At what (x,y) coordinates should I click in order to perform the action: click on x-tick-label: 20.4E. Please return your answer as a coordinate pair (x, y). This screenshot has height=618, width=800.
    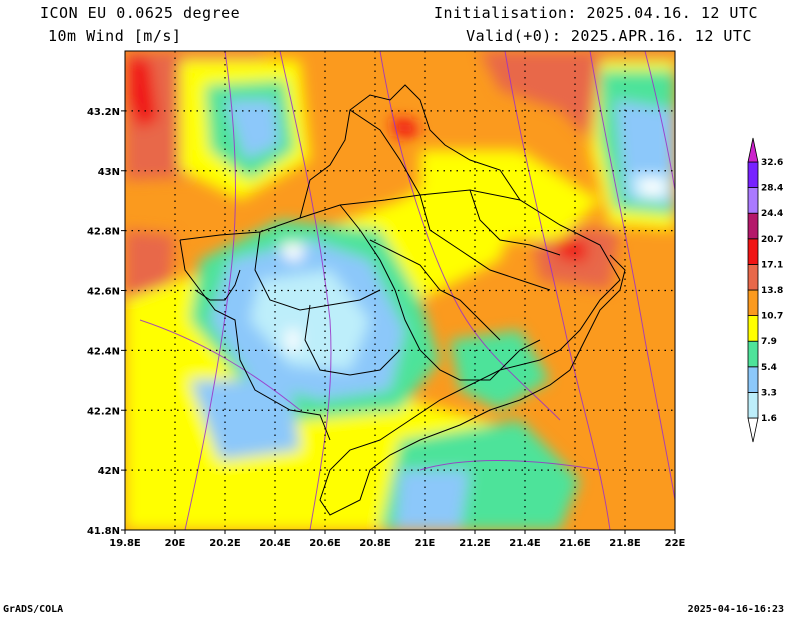
    Looking at the image, I should click on (275, 543).